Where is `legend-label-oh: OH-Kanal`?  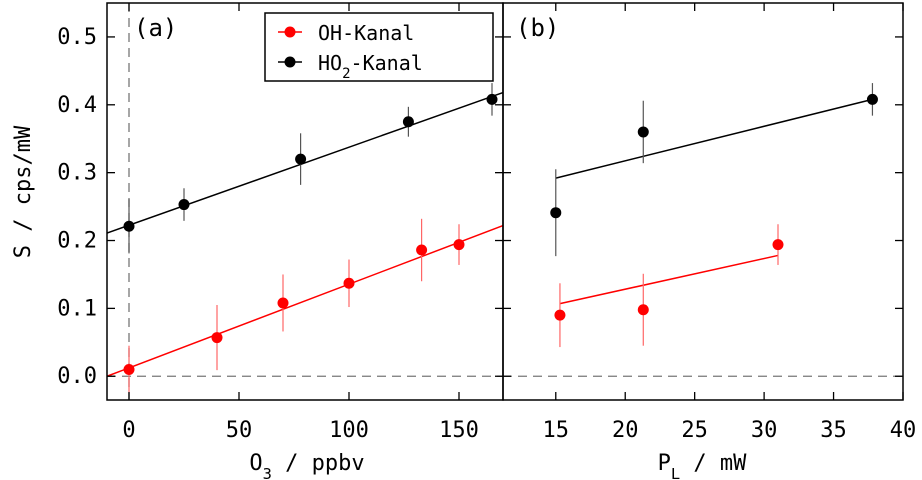
legend-label-oh: OH-Kanal is located at coordinates (366, 33).